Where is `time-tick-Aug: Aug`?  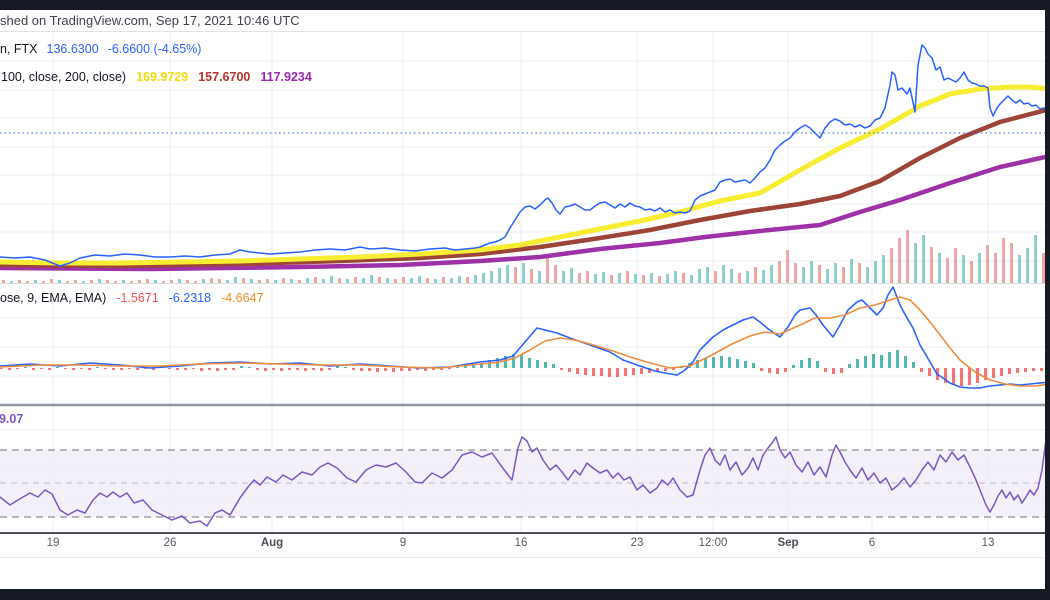 time-tick-Aug: Aug is located at coordinates (272, 543).